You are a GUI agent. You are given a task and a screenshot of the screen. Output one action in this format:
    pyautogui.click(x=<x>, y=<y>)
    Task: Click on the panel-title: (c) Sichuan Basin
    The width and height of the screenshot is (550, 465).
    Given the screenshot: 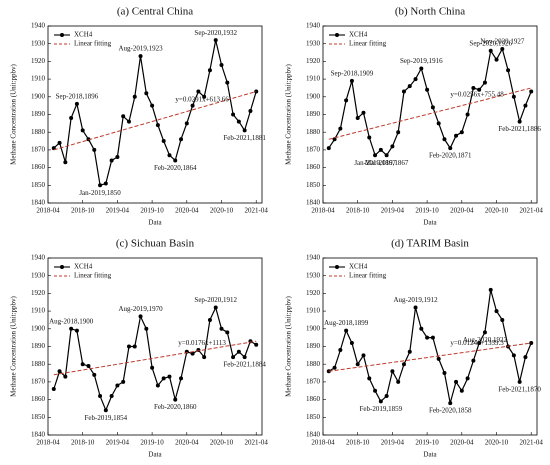 What is the action you would take?
    pyautogui.click(x=155, y=244)
    